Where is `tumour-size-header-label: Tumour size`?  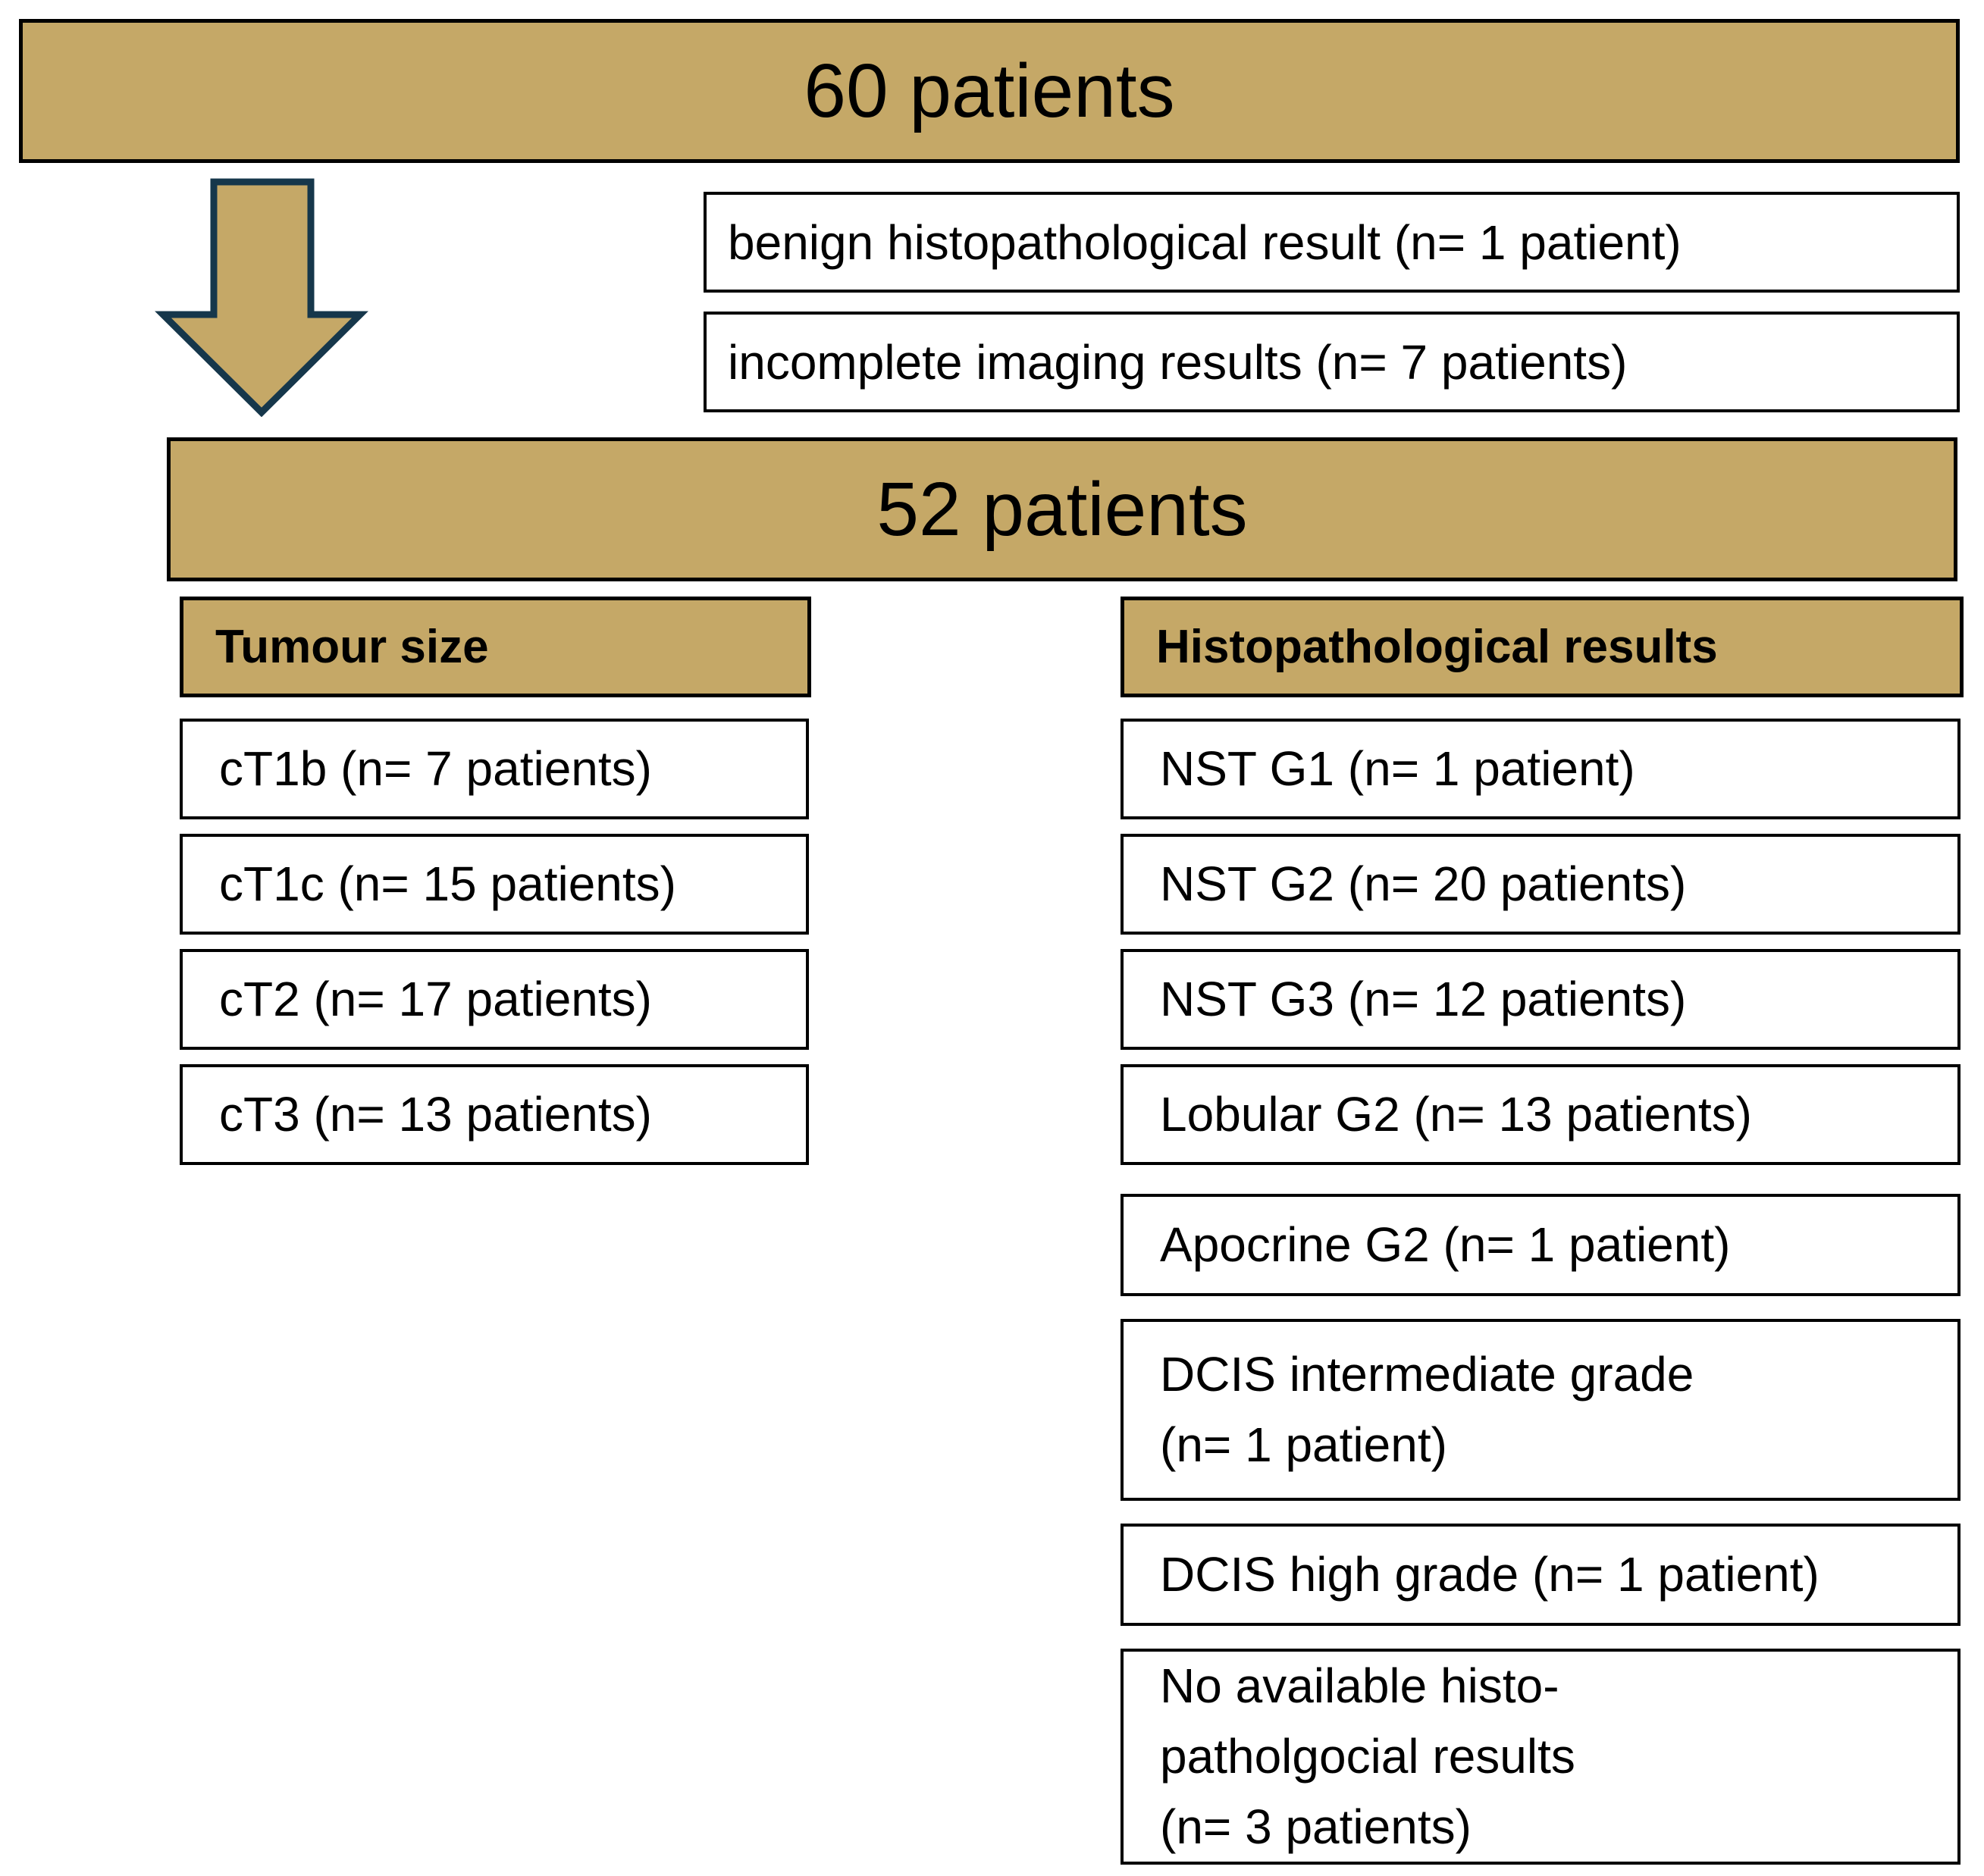 tumour-size-header-label: Tumour size is located at coordinates (352, 646).